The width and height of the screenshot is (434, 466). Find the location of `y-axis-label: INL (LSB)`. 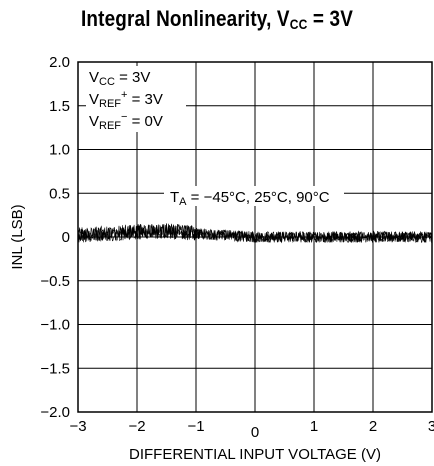

y-axis-label: INL (LSB) is located at coordinates (17, 236).